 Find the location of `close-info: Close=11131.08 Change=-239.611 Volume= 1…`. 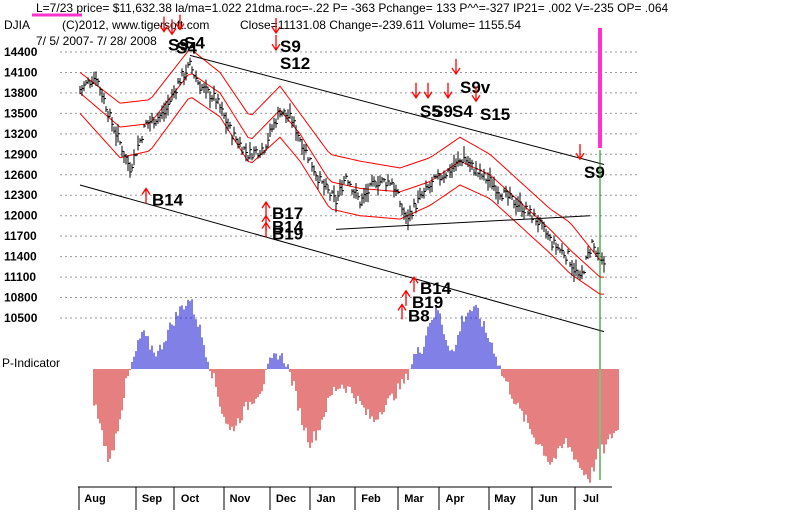

close-info: Close=11131.08 Change=-239.611 Volume= 1… is located at coordinates (380, 25).